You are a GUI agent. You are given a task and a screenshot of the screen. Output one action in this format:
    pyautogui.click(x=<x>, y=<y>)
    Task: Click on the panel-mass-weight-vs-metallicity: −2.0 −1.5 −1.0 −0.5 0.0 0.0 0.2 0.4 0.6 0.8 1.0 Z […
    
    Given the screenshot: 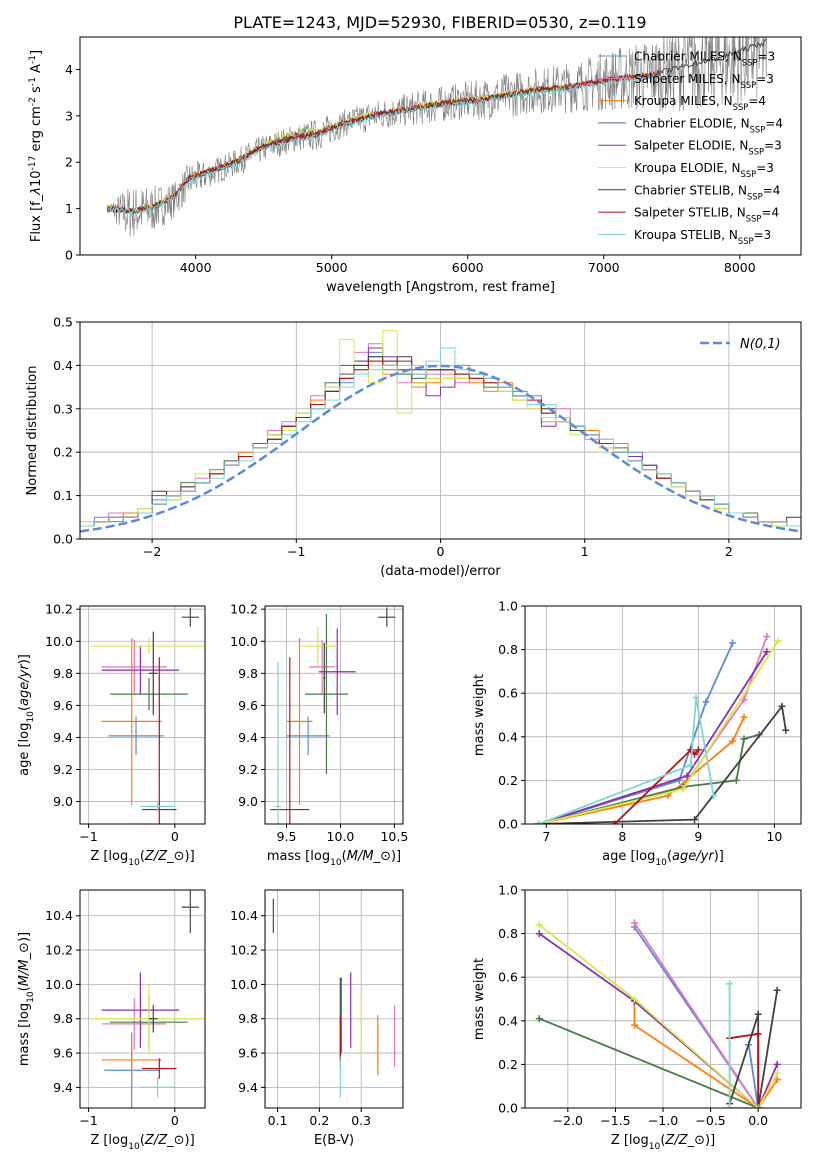 What is the action you would take?
    pyautogui.click(x=637, y=1017)
    